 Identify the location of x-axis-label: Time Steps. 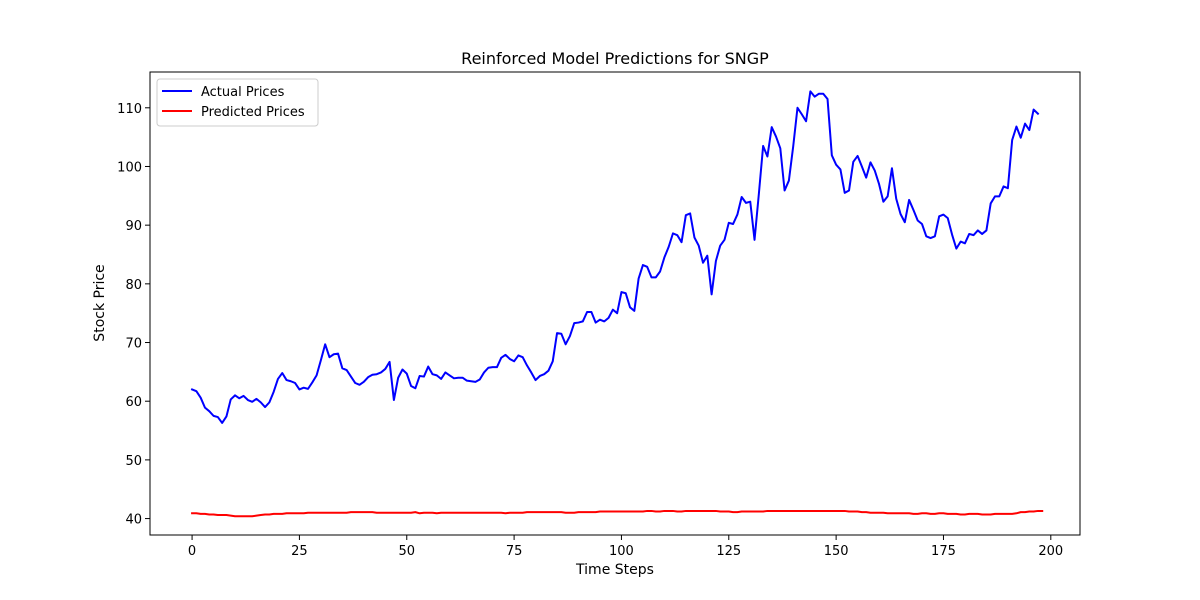
(614, 570).